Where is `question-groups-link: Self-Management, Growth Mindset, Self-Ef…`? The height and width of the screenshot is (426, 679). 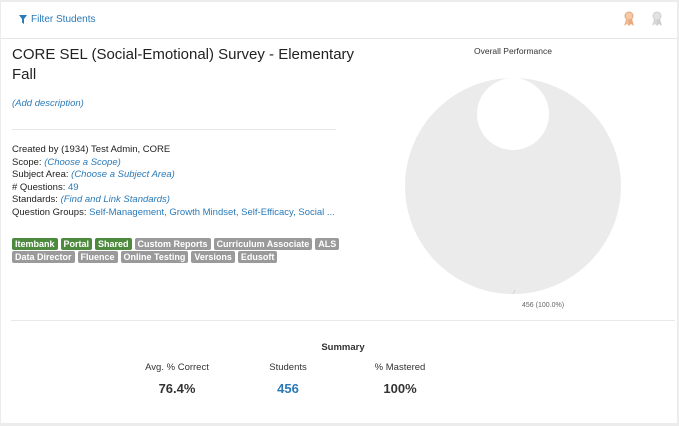
question-groups-link: Self-Management, Growth Mindset, Self-Ef… is located at coordinates (212, 212).